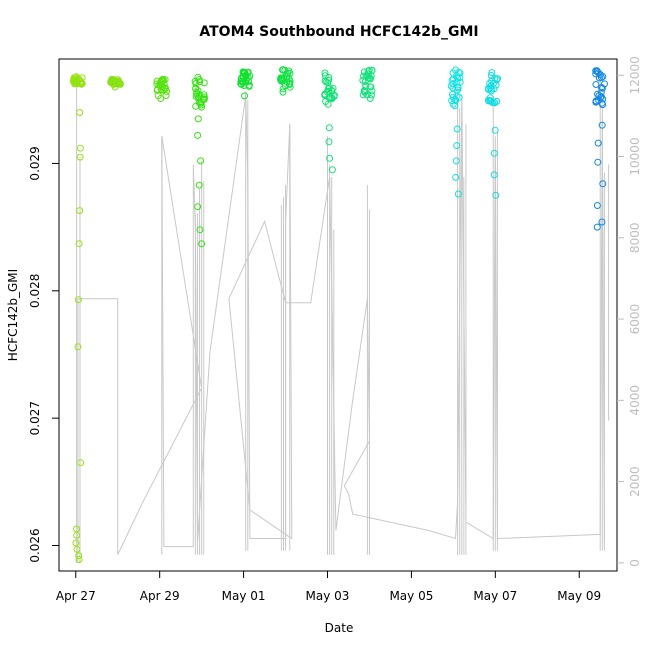 The height and width of the screenshot is (650, 650). What do you see at coordinates (635, 75) in the screenshot?
I see `y2-tick-label: 12000` at bounding box center [635, 75].